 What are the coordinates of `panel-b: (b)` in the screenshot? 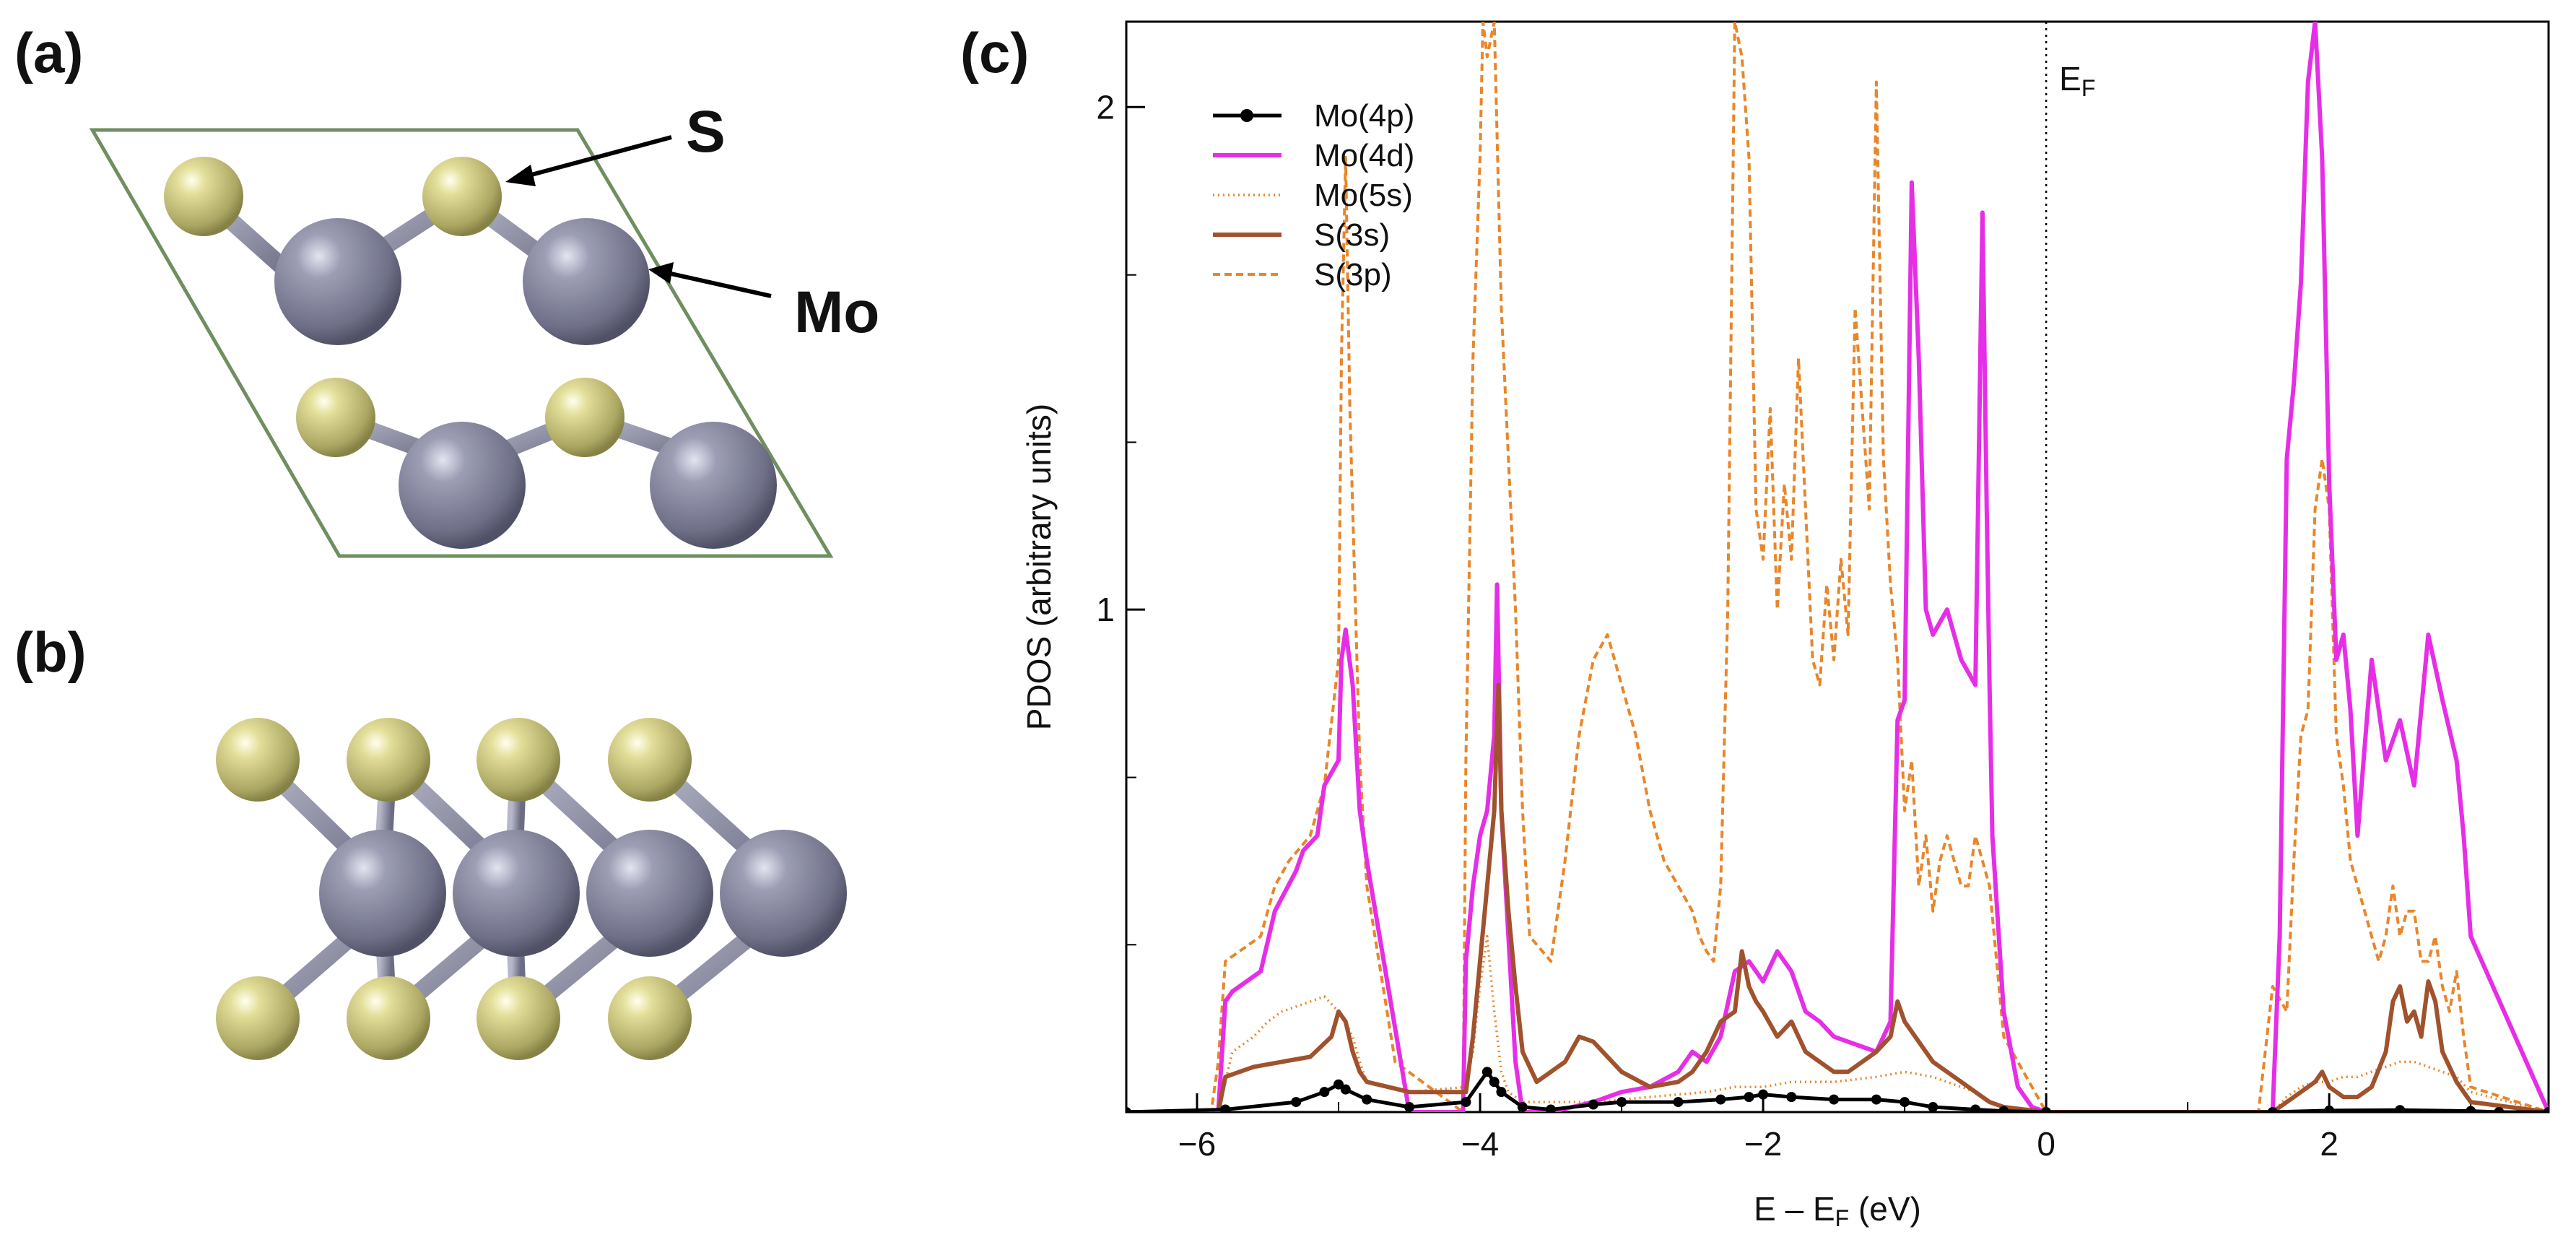 It's located at (431, 840).